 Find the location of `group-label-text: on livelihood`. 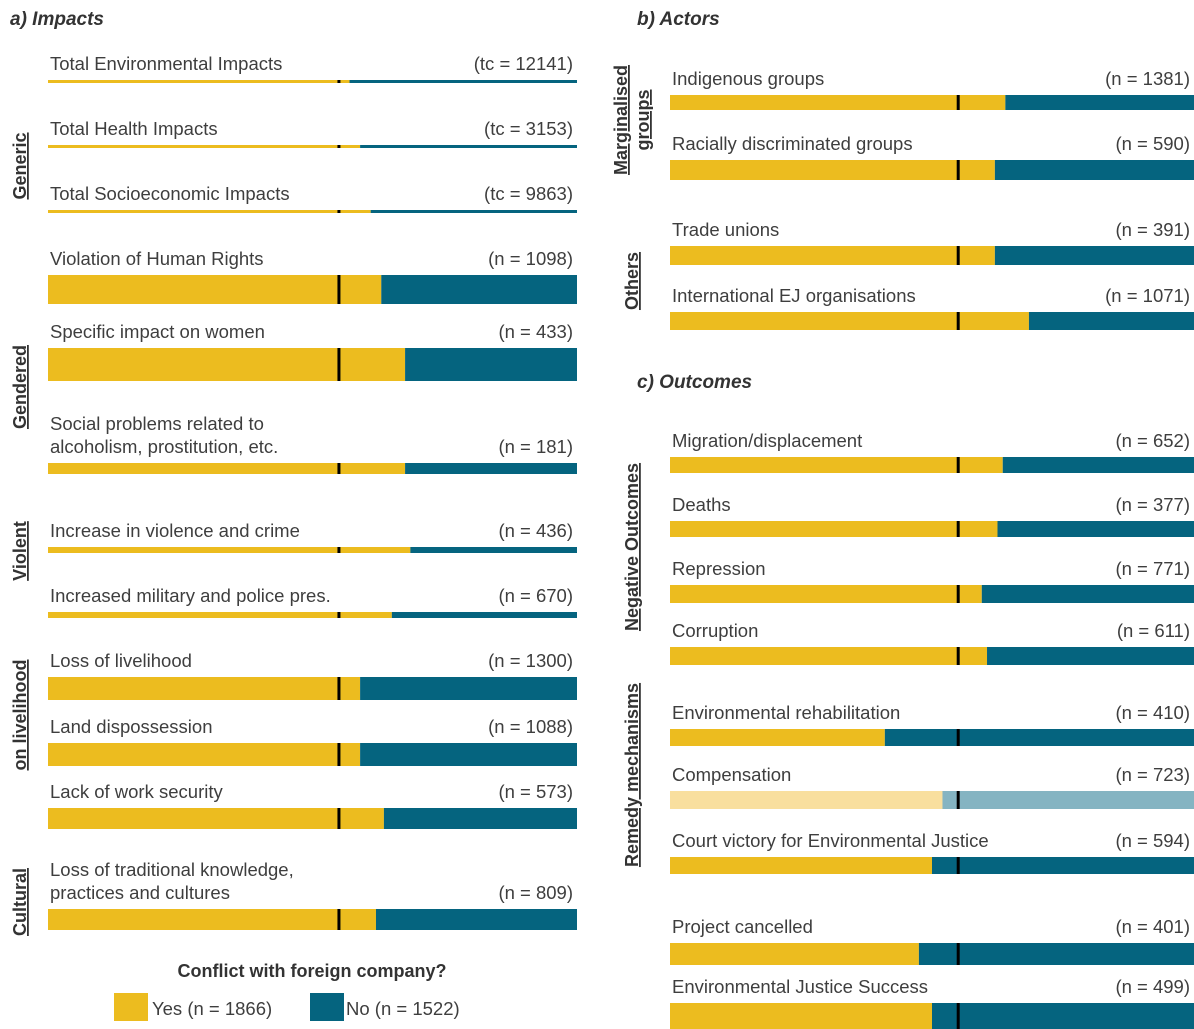

group-label-text: on livelihood is located at coordinates (20, 715).